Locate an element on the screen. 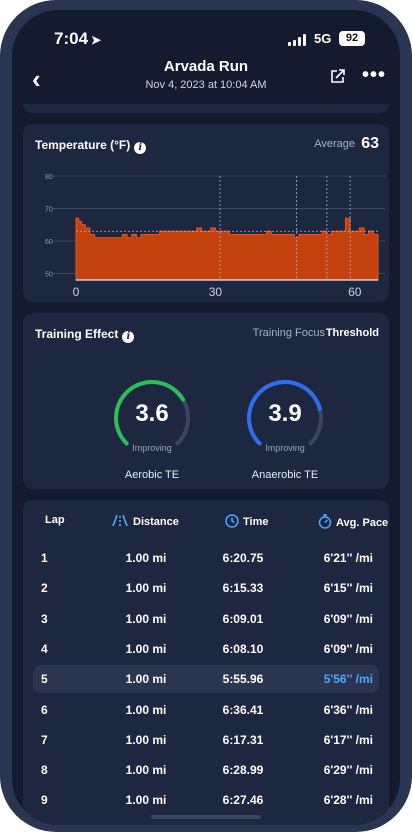 This screenshot has height=832, width=412. lap-number: 9 is located at coordinates (44, 800).